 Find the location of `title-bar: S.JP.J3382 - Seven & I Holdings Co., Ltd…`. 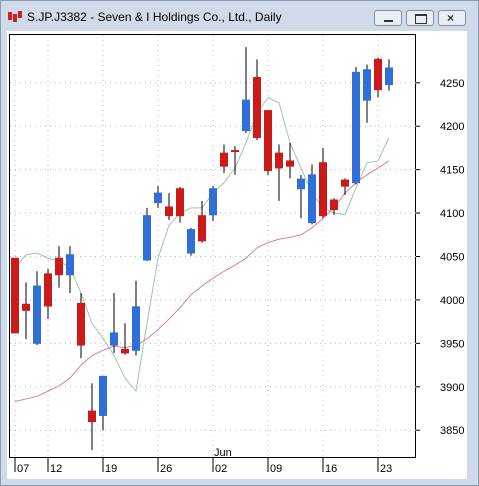

title-bar: S.JP.J3382 - Seven & I Holdings Co., Ltd… is located at coordinates (239, 16).